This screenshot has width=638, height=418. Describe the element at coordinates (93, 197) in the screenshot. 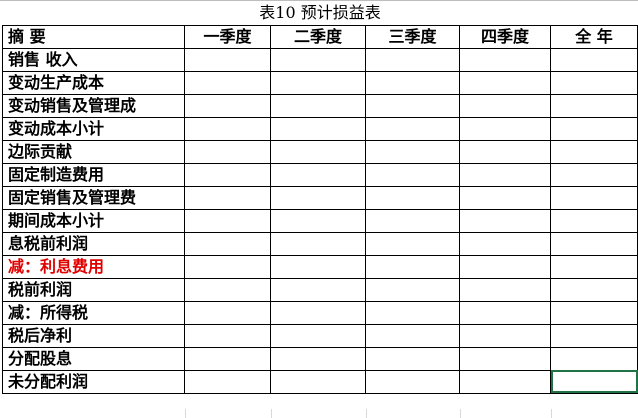

I see `row-label: 固定销售及管理费` at that location.